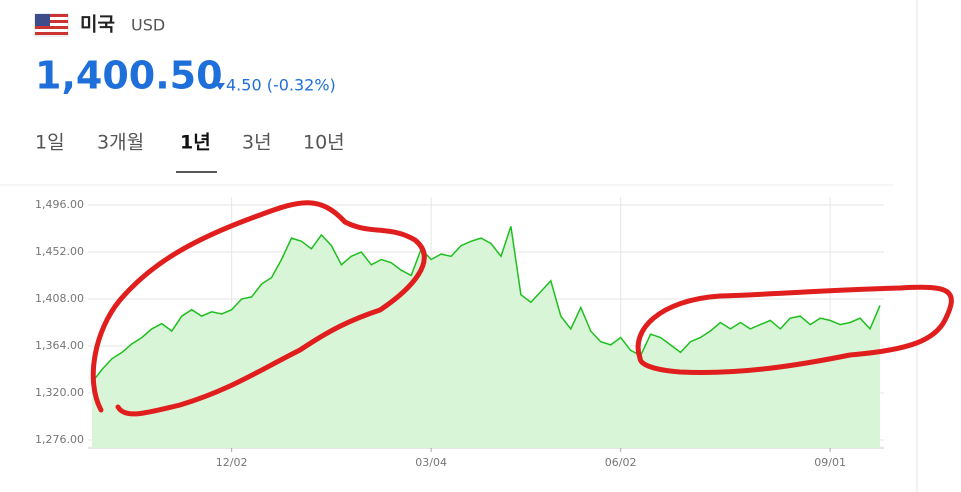  Describe the element at coordinates (794, 330) in the screenshot. I see `annotation` at that location.